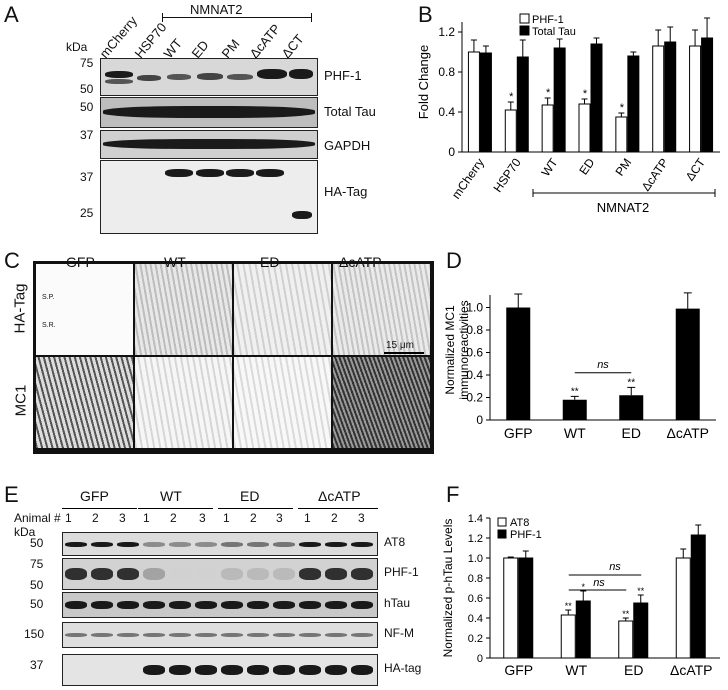 The width and height of the screenshot is (728, 690). Describe the element at coordinates (474, 353) in the screenshot. I see `y-tick-label: 0.6` at that location.